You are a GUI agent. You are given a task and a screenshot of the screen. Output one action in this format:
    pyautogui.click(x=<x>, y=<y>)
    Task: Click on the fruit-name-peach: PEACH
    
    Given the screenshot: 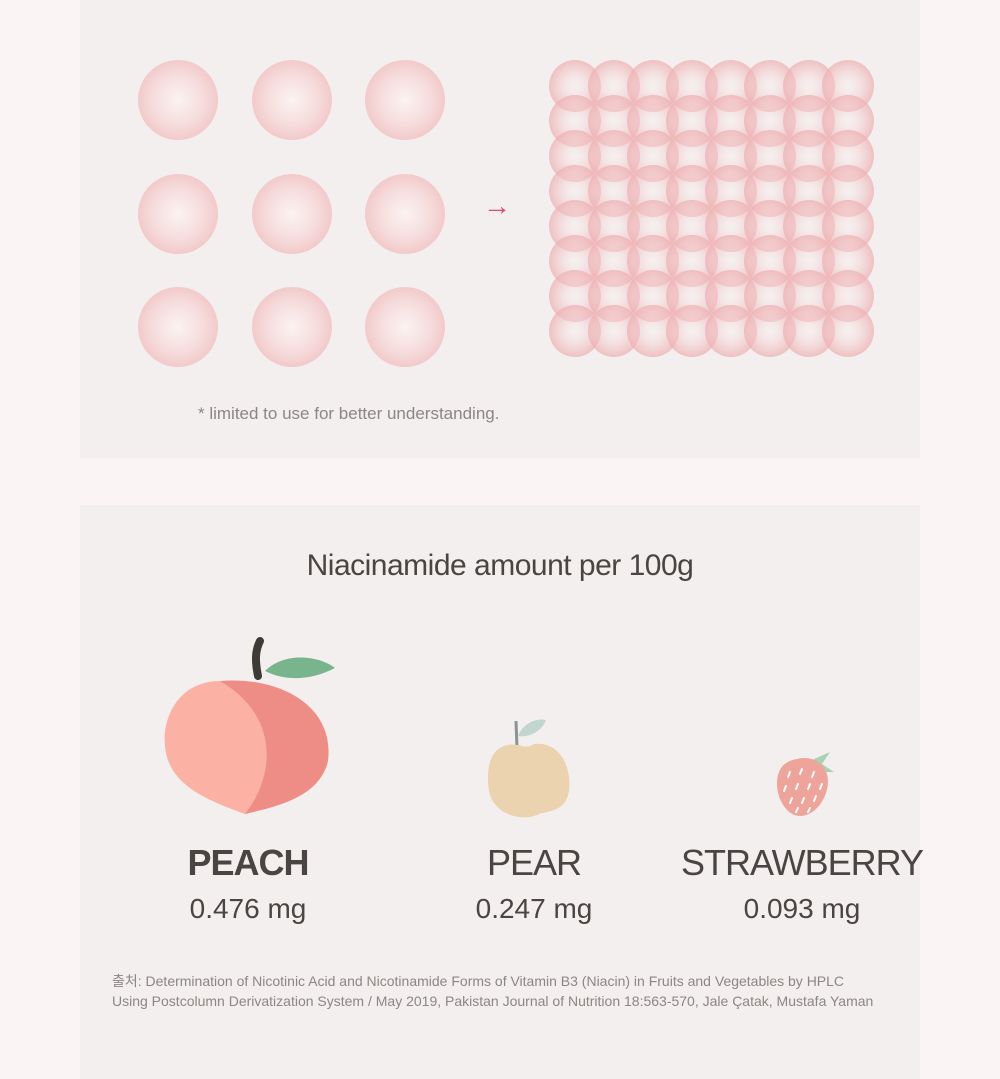 What is the action you would take?
    pyautogui.click(x=248, y=862)
    